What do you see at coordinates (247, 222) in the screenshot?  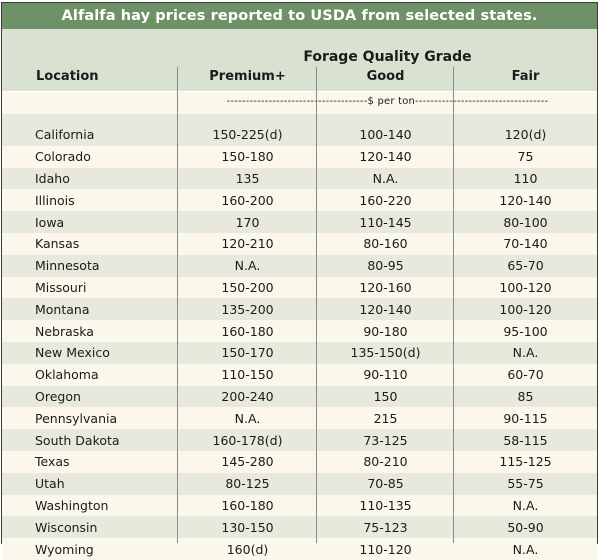 I see `cell-premium: 170` at bounding box center [247, 222].